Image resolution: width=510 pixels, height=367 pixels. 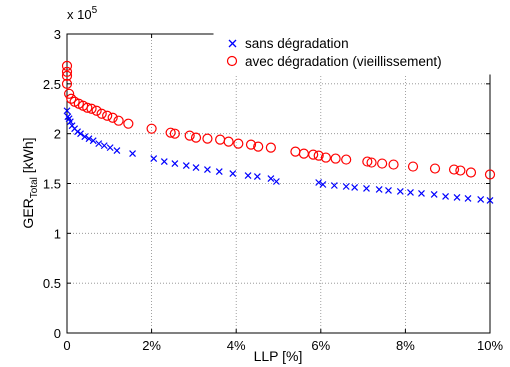 What do you see at coordinates (236, 345) in the screenshot?
I see `x-tick-label: 4%` at bounding box center [236, 345].